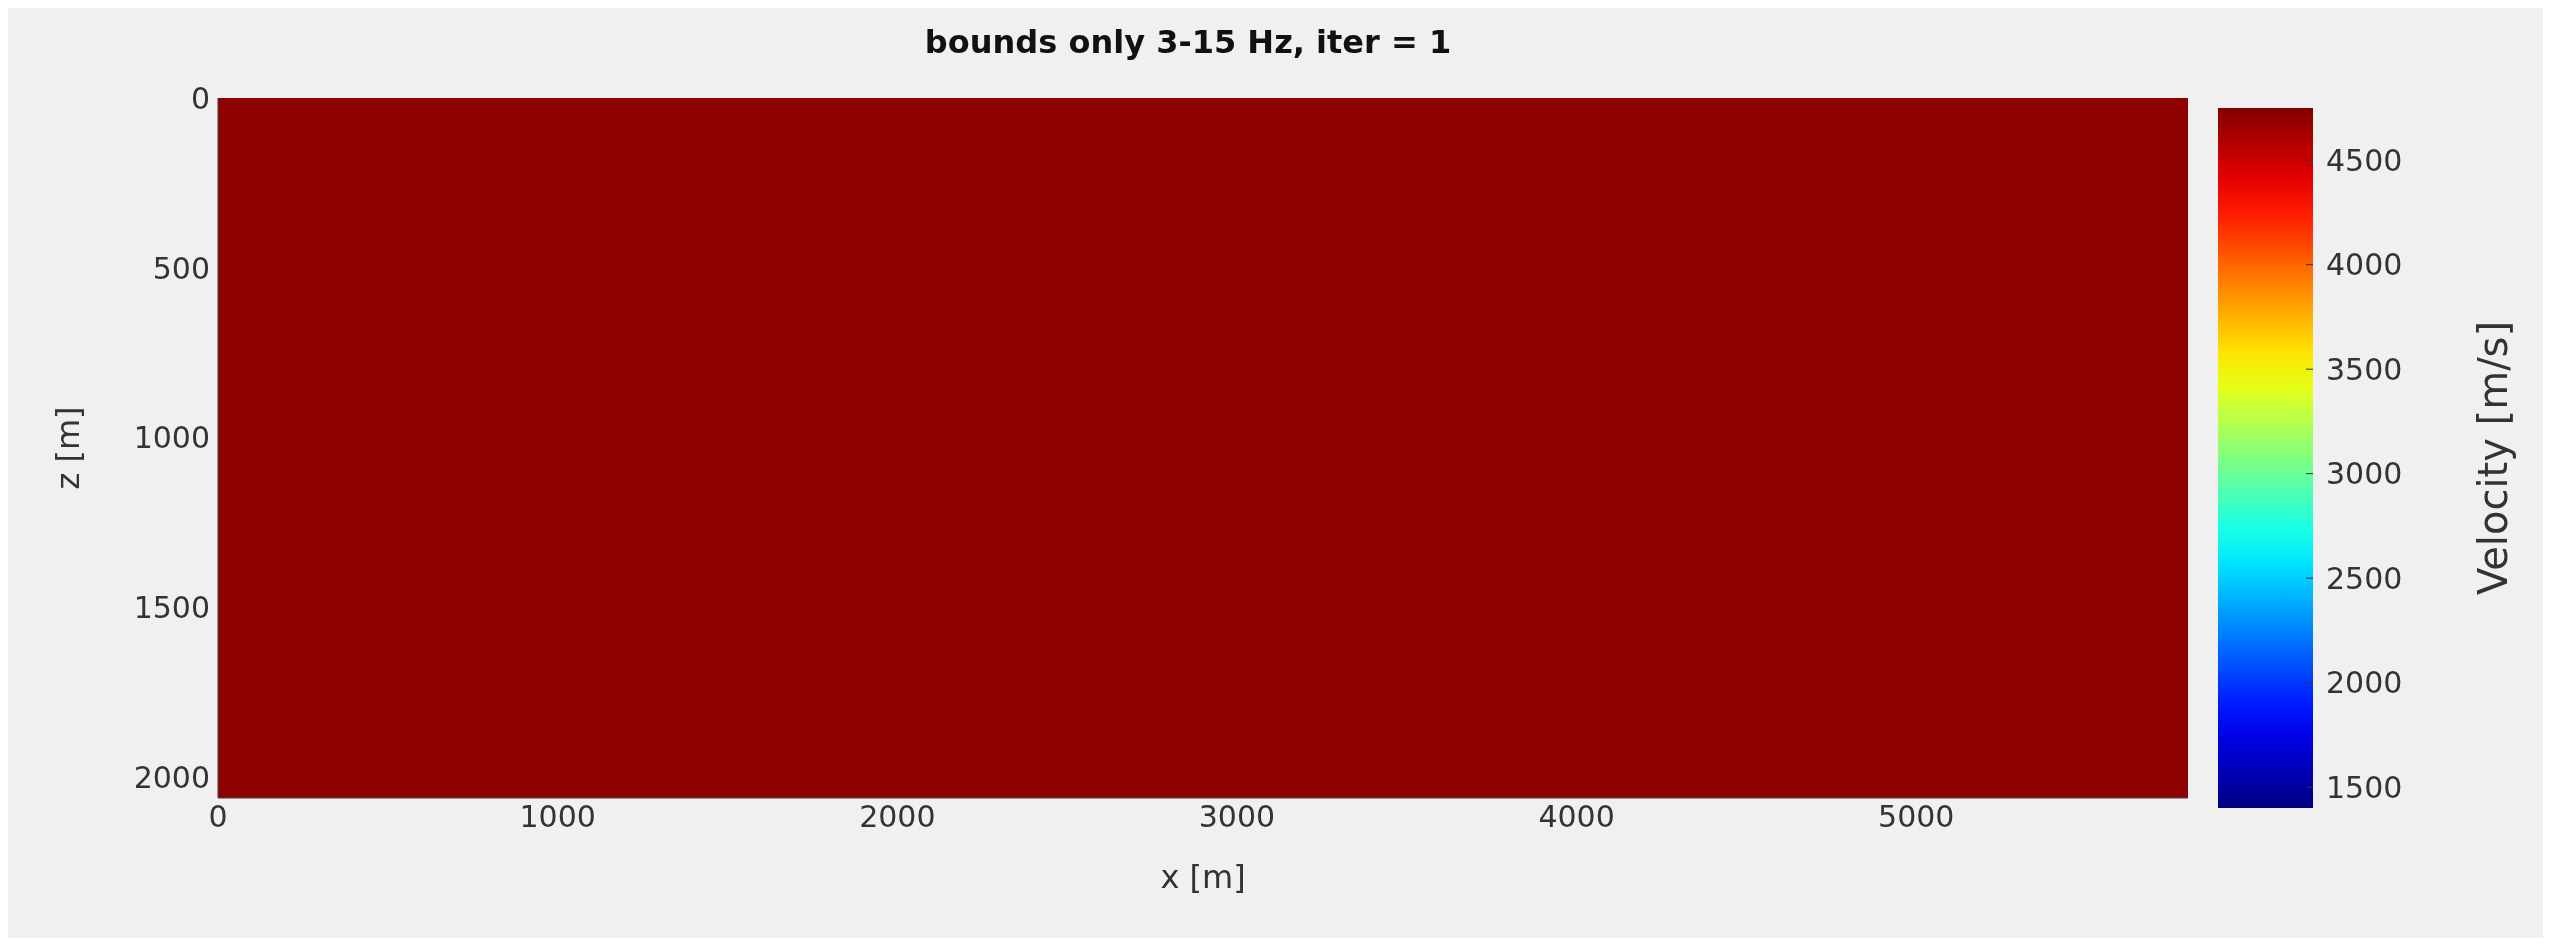 This screenshot has height=948, width=2551. What do you see at coordinates (2364, 474) in the screenshot?
I see `color-bar-label: 3000` at bounding box center [2364, 474].